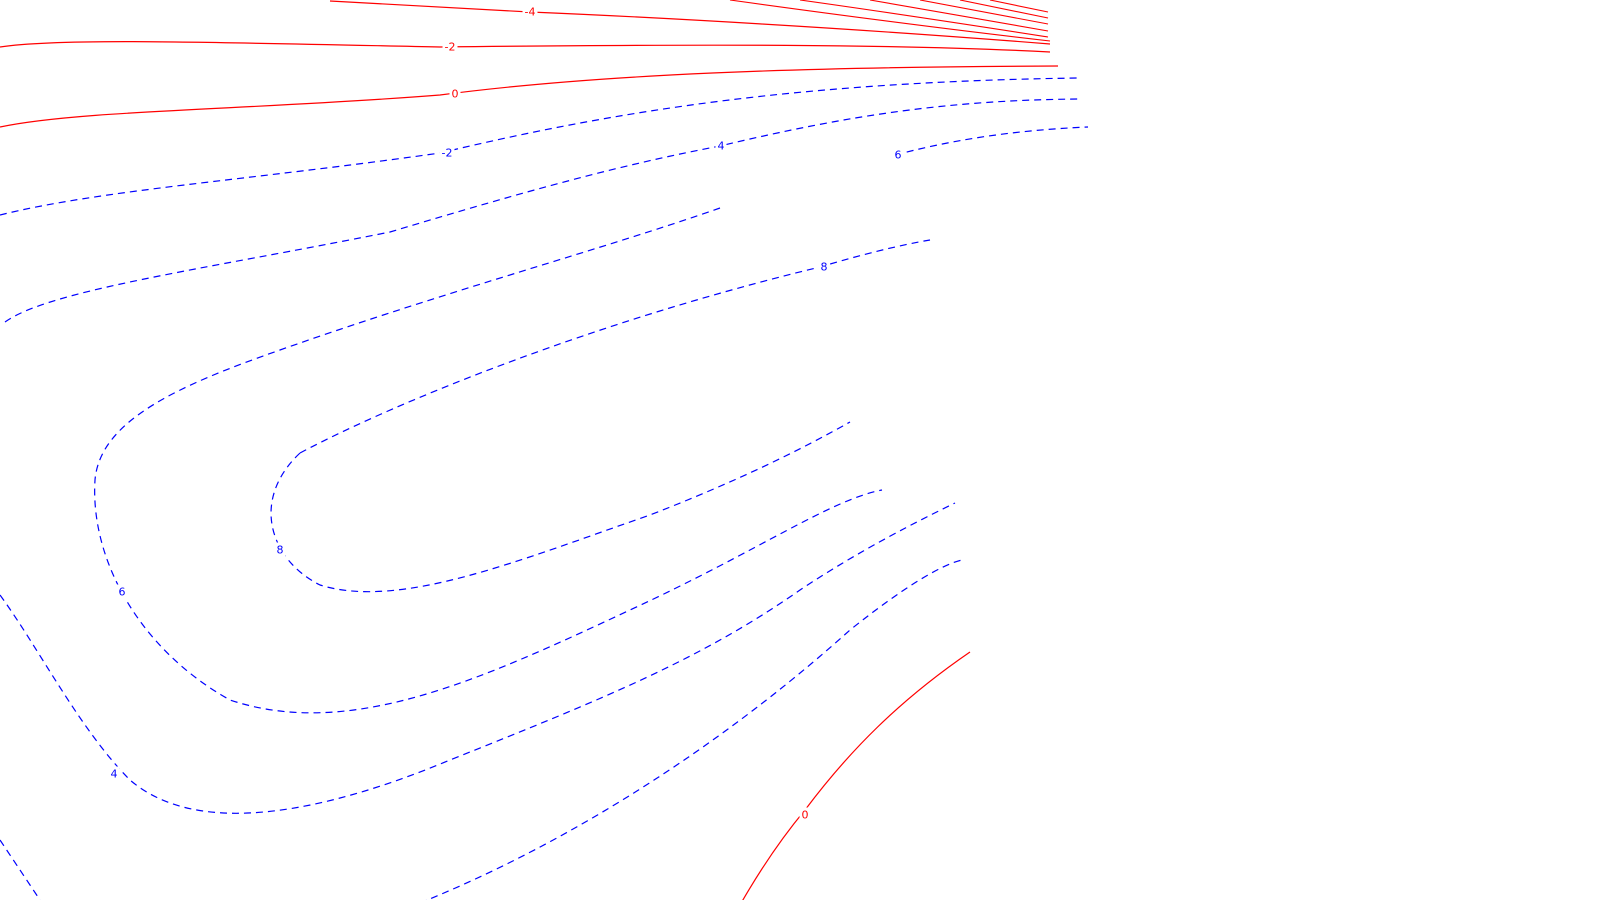  I want to click on contour-label-pos6-loop: 6, so click(122, 592).